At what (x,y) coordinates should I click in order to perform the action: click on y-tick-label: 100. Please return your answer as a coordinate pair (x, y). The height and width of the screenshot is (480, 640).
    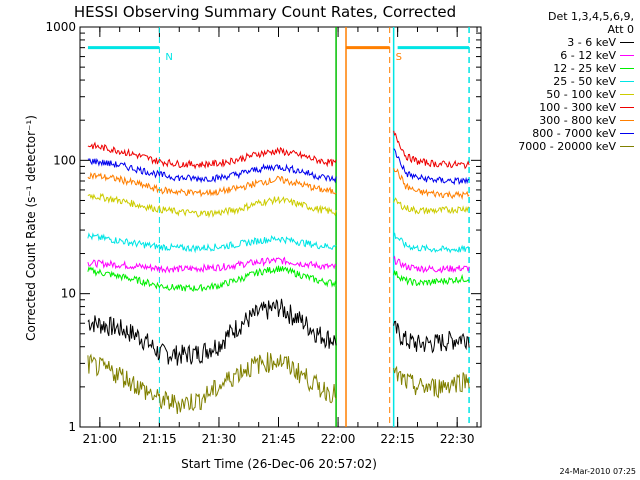
    Looking at the image, I should click on (64, 160).